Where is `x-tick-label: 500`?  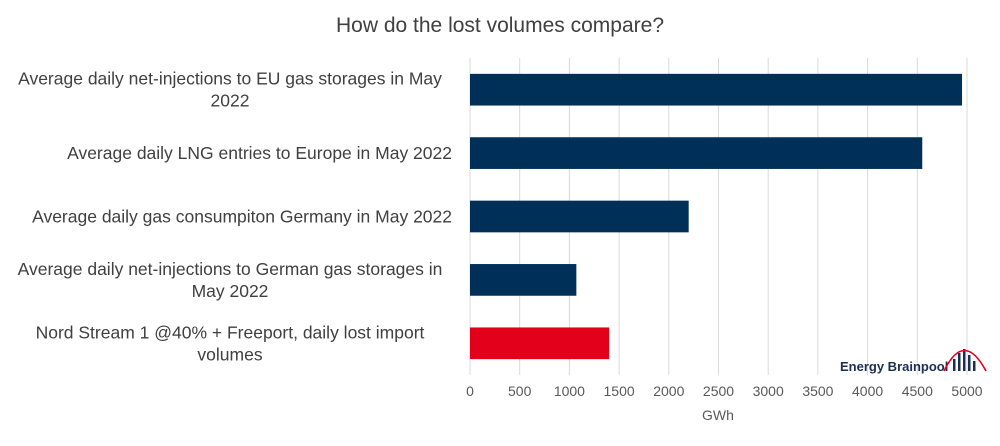 x-tick-label: 500 is located at coordinates (520, 391).